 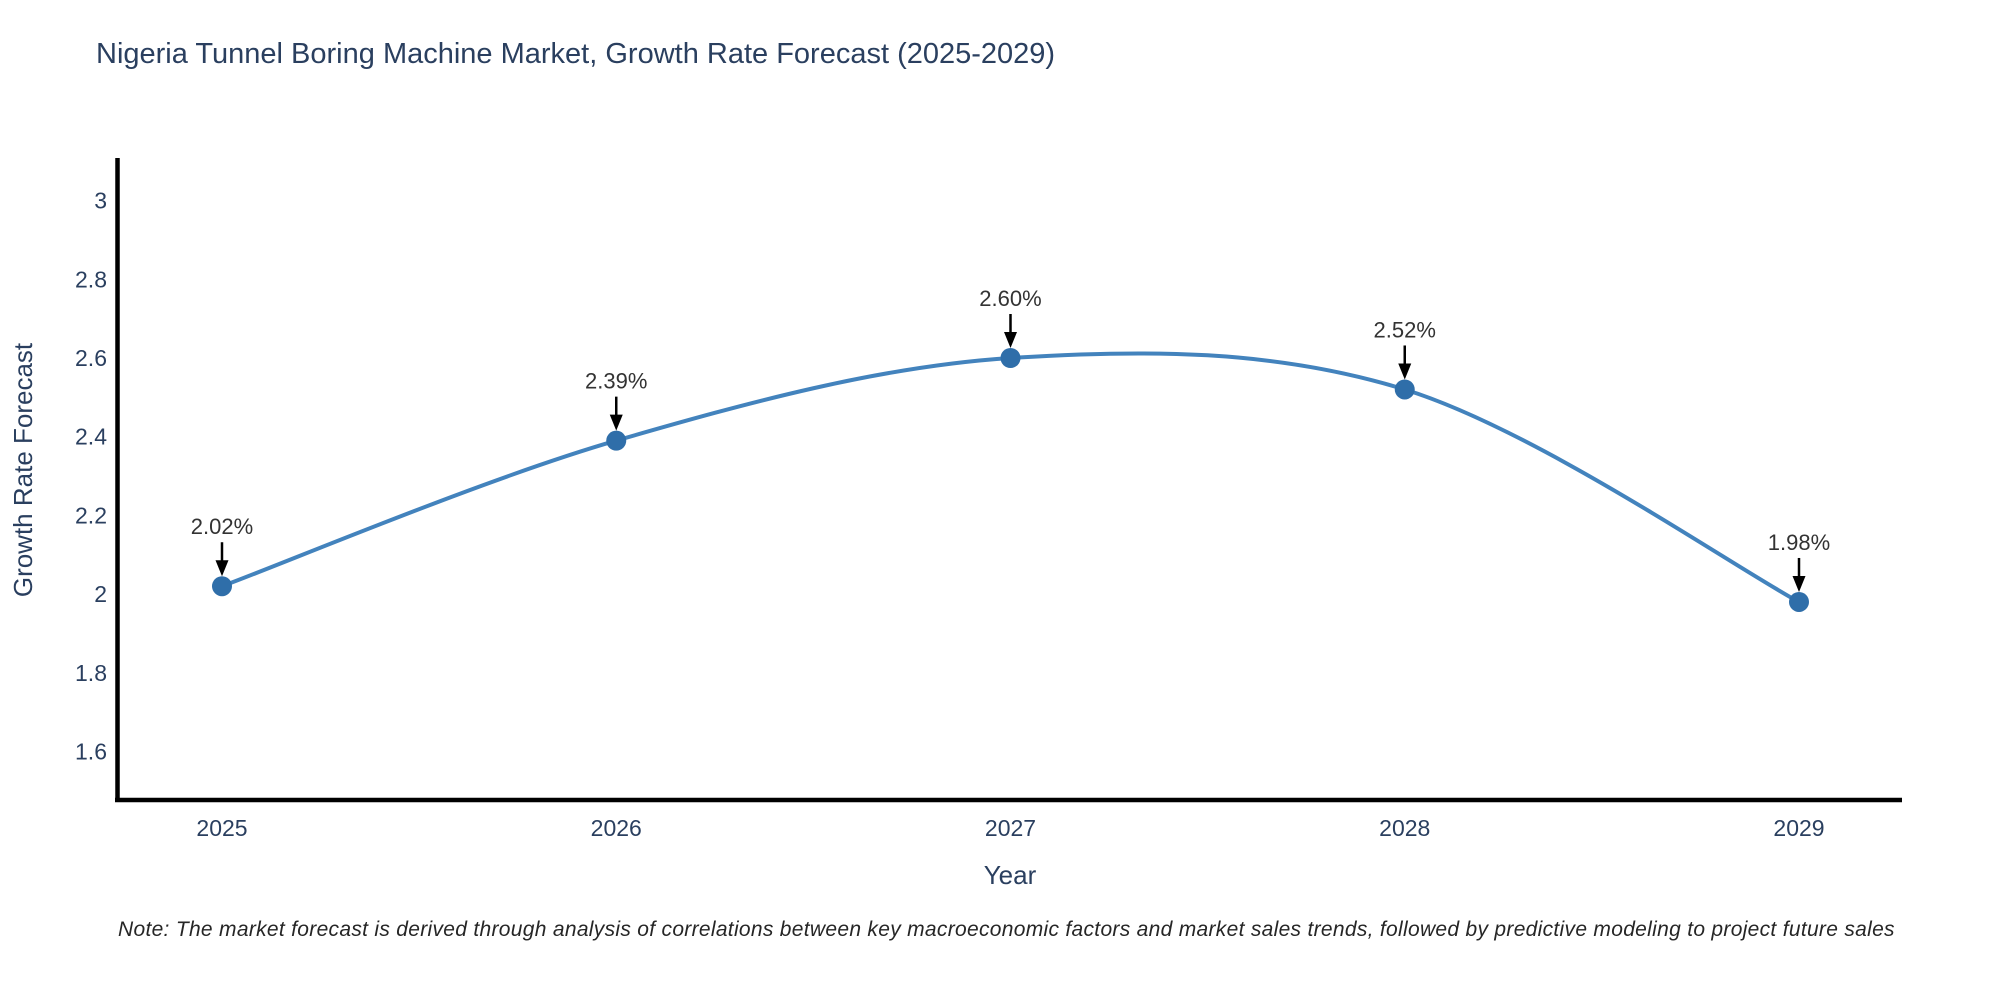 I want to click on point-annotation-label: 2.02%, so click(x=222, y=526).